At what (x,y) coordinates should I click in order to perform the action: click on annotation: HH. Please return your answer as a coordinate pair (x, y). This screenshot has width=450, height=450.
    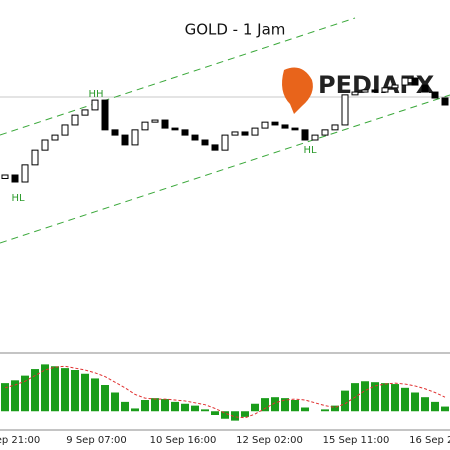
    Looking at the image, I should click on (95, 94).